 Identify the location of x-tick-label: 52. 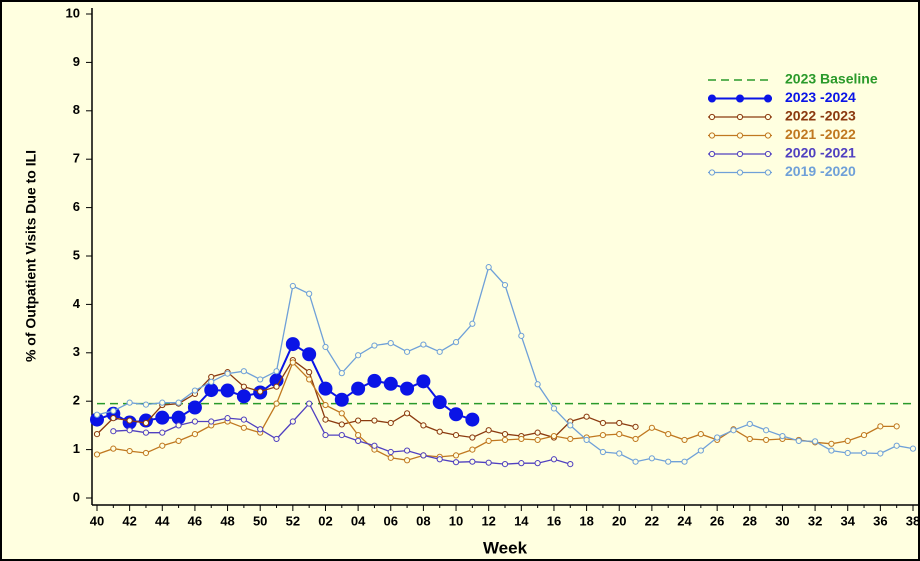
(293, 520).